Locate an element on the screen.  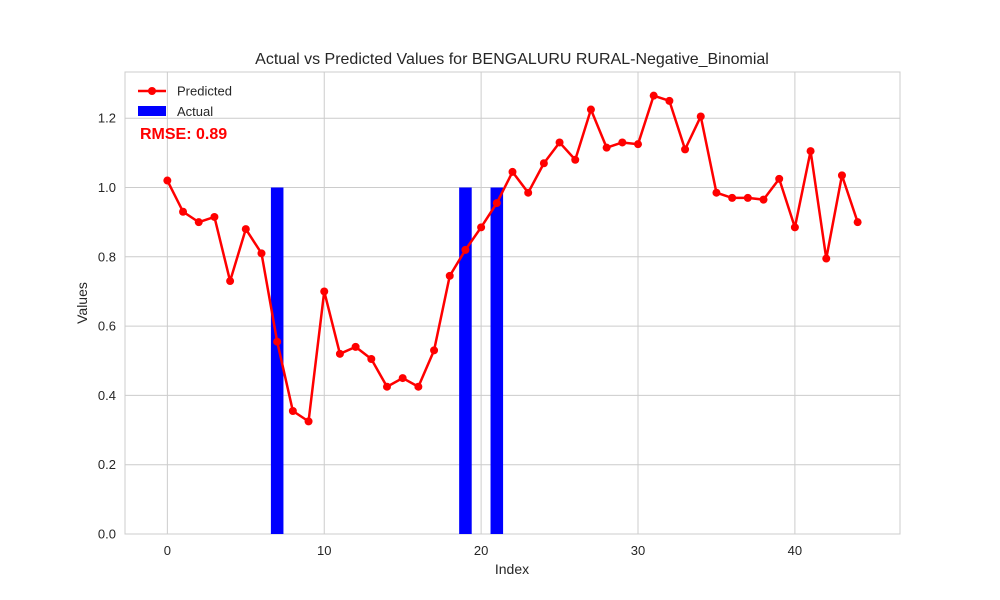
y-tick-label: 0.8 is located at coordinates (107, 256).